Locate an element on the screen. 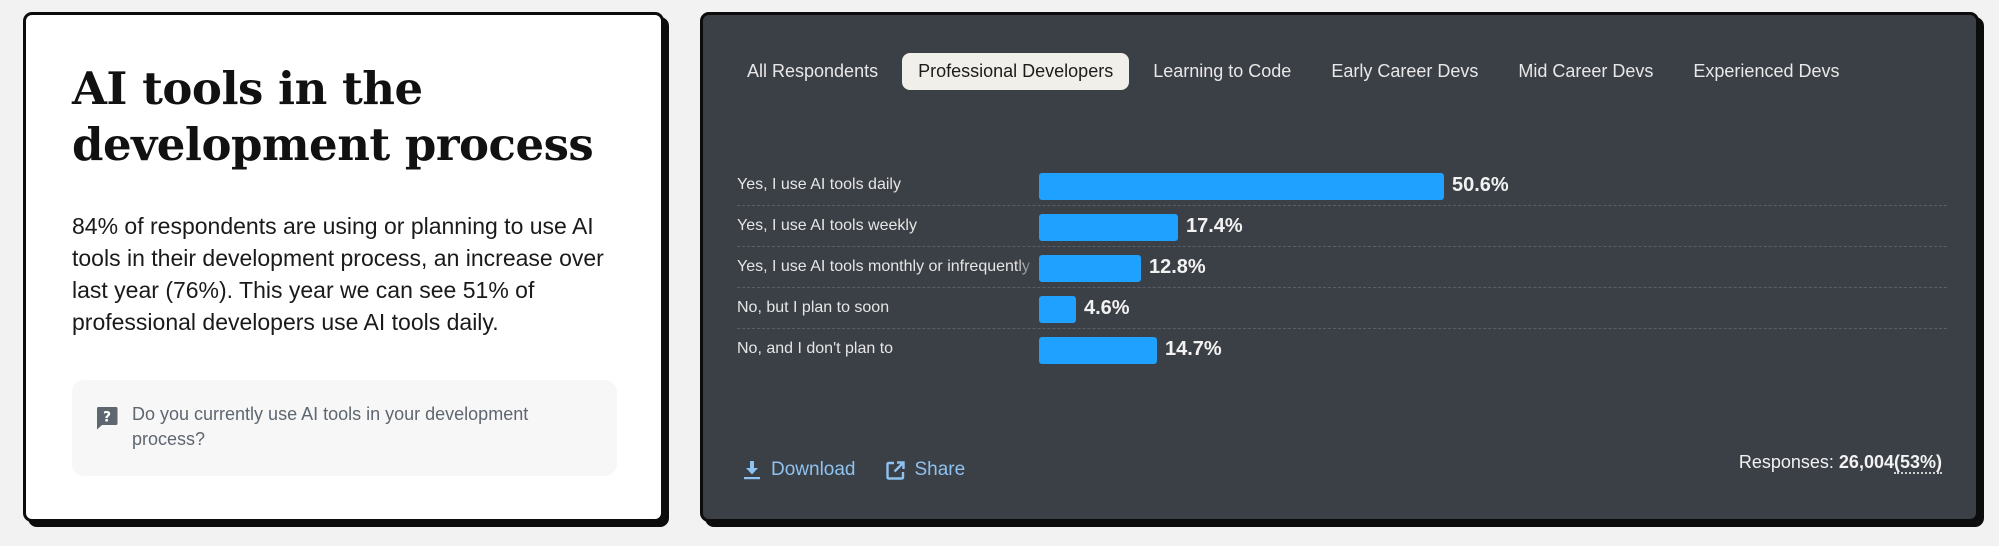 The height and width of the screenshot is (546, 1999). category-label: Yes, I use AI tools weekly is located at coordinates (827, 225).